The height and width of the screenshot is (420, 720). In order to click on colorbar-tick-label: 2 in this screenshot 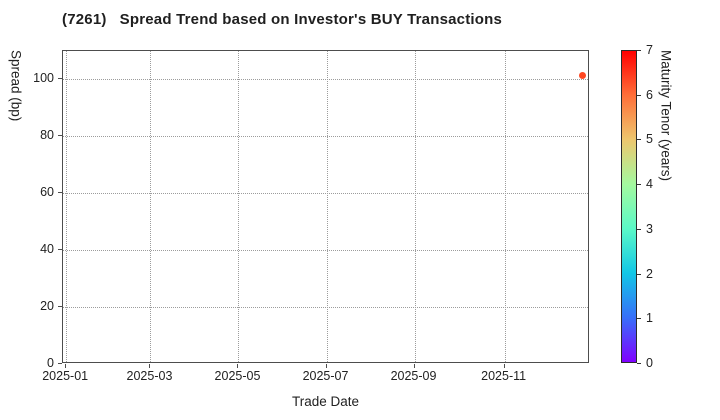, I will do `click(649, 273)`.